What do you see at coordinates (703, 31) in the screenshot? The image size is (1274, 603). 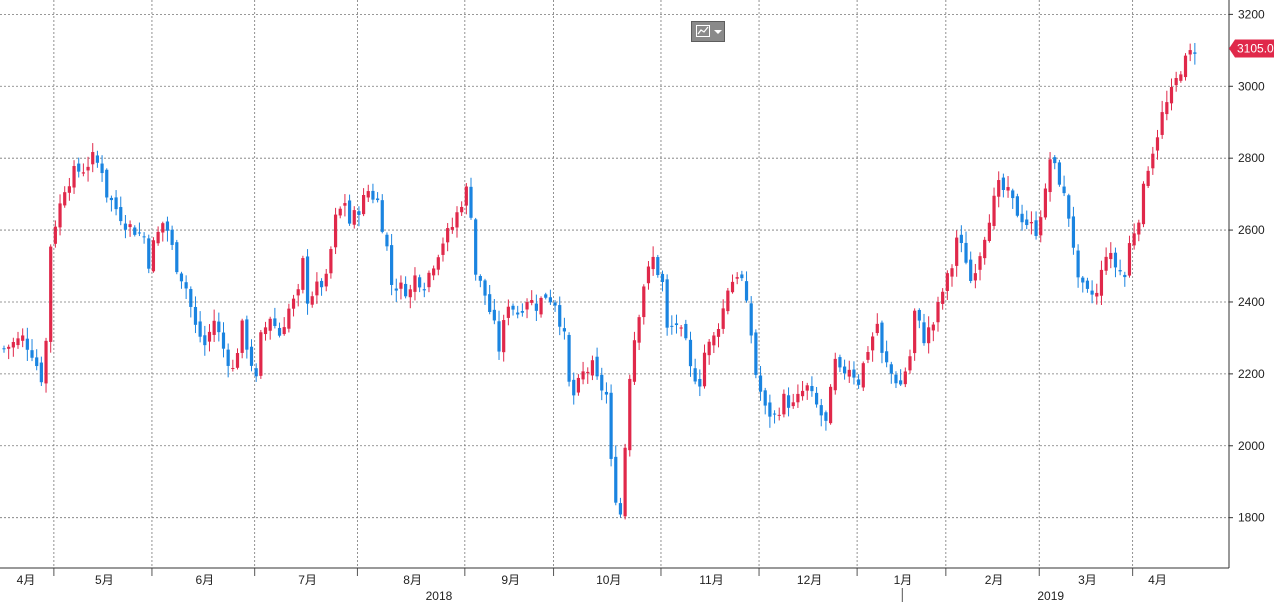 I see `line-chart-icon` at bounding box center [703, 31].